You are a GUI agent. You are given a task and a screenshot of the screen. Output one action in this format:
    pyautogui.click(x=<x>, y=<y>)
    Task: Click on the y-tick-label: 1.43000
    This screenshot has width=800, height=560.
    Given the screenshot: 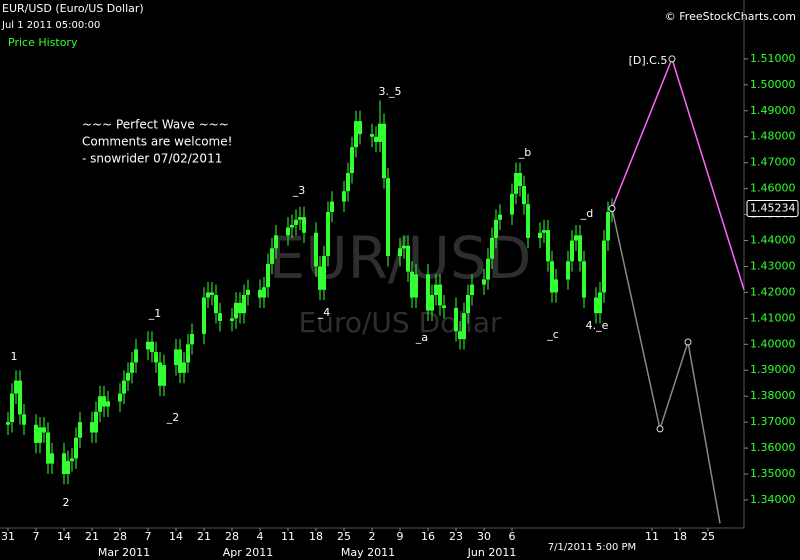 What is the action you would take?
    pyautogui.click(x=773, y=265)
    